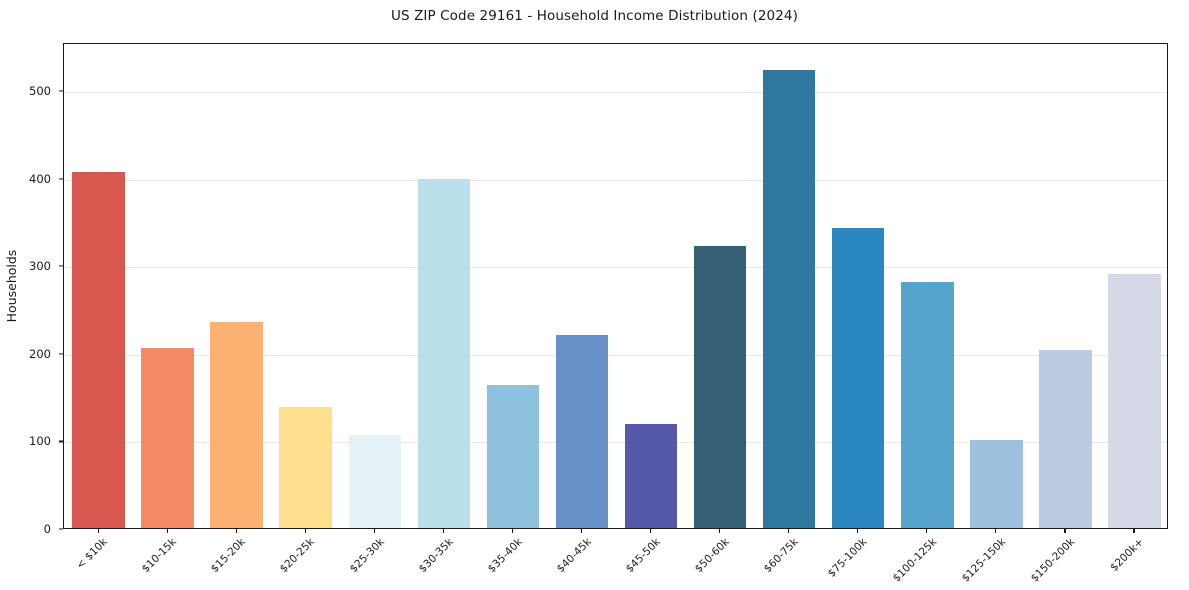  I want to click on x-tick-label-text: $40-45k, so click(574, 556).